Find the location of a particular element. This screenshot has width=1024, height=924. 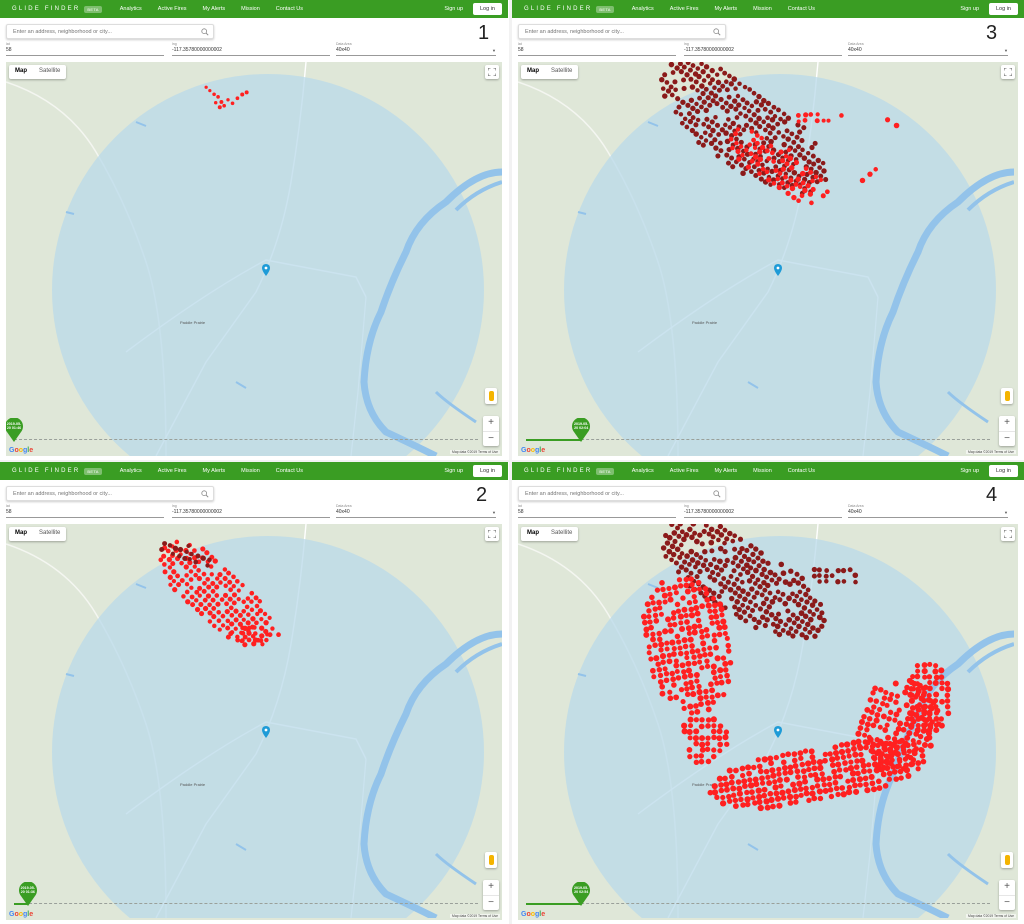

timeline-thumb: 2019-05- 20 01:46 is located at coordinates (14, 429).